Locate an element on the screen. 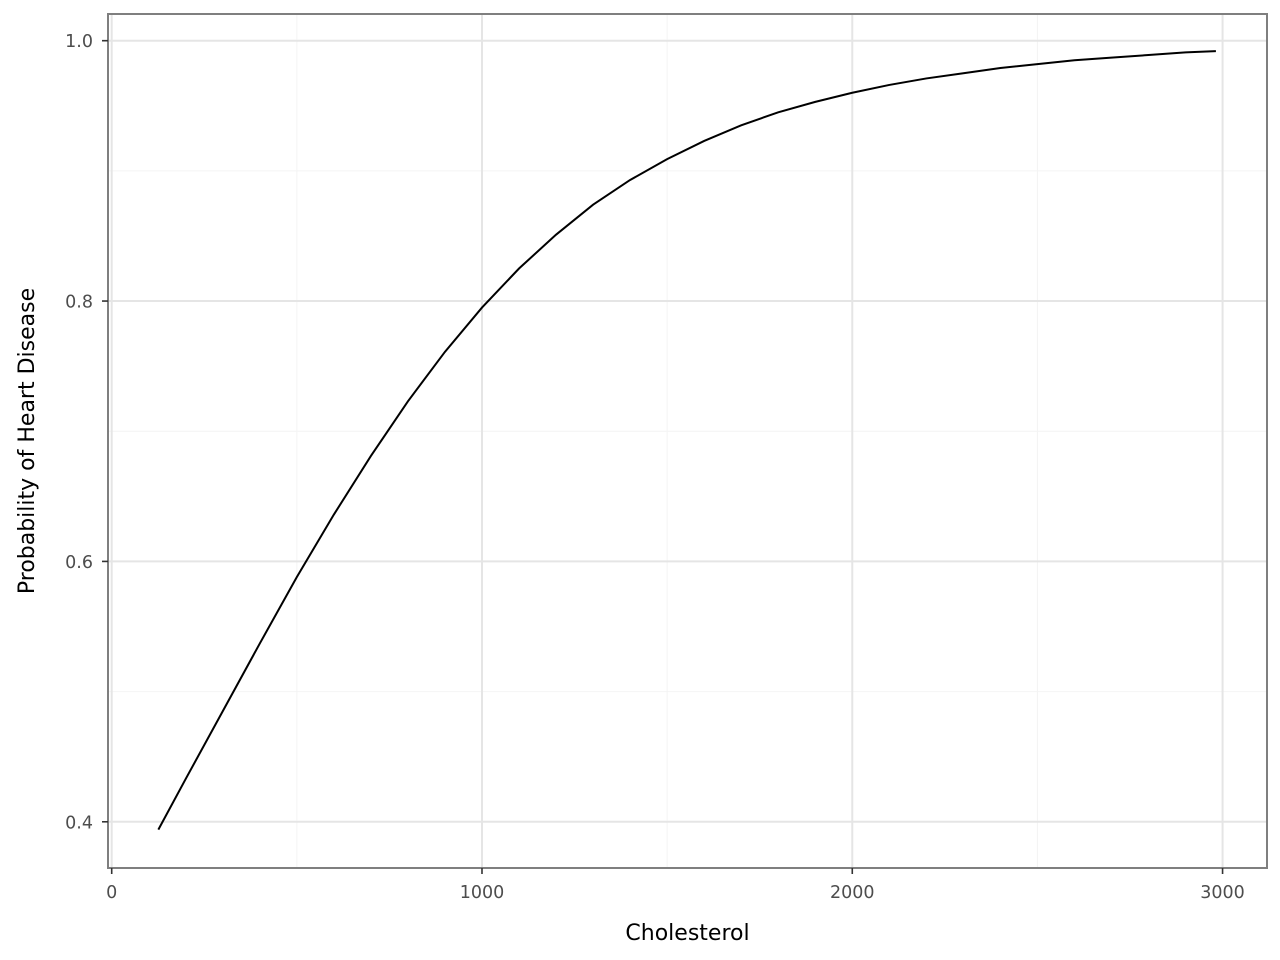 The height and width of the screenshot is (960, 1280). x-tick-label: 0 is located at coordinates (111, 893).